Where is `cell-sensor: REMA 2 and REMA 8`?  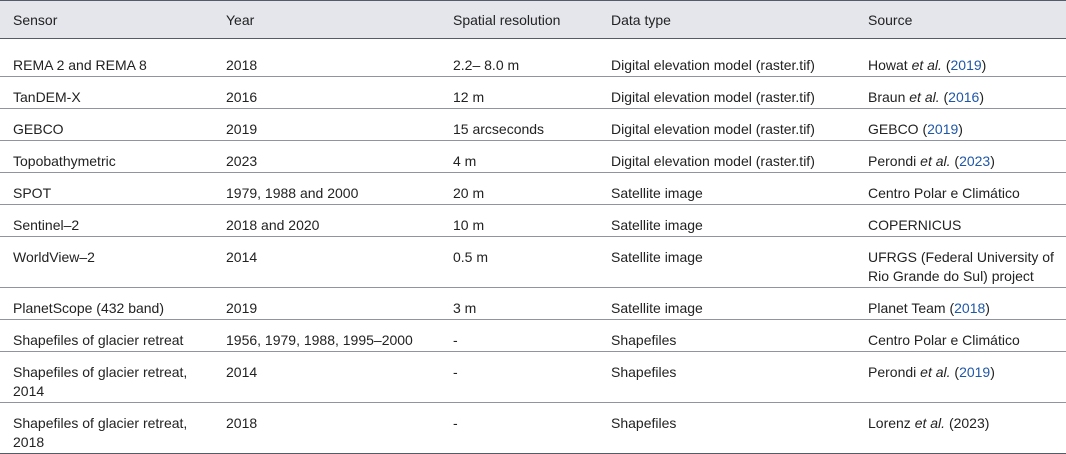 cell-sensor: REMA 2 and REMA 8 is located at coordinates (106, 61).